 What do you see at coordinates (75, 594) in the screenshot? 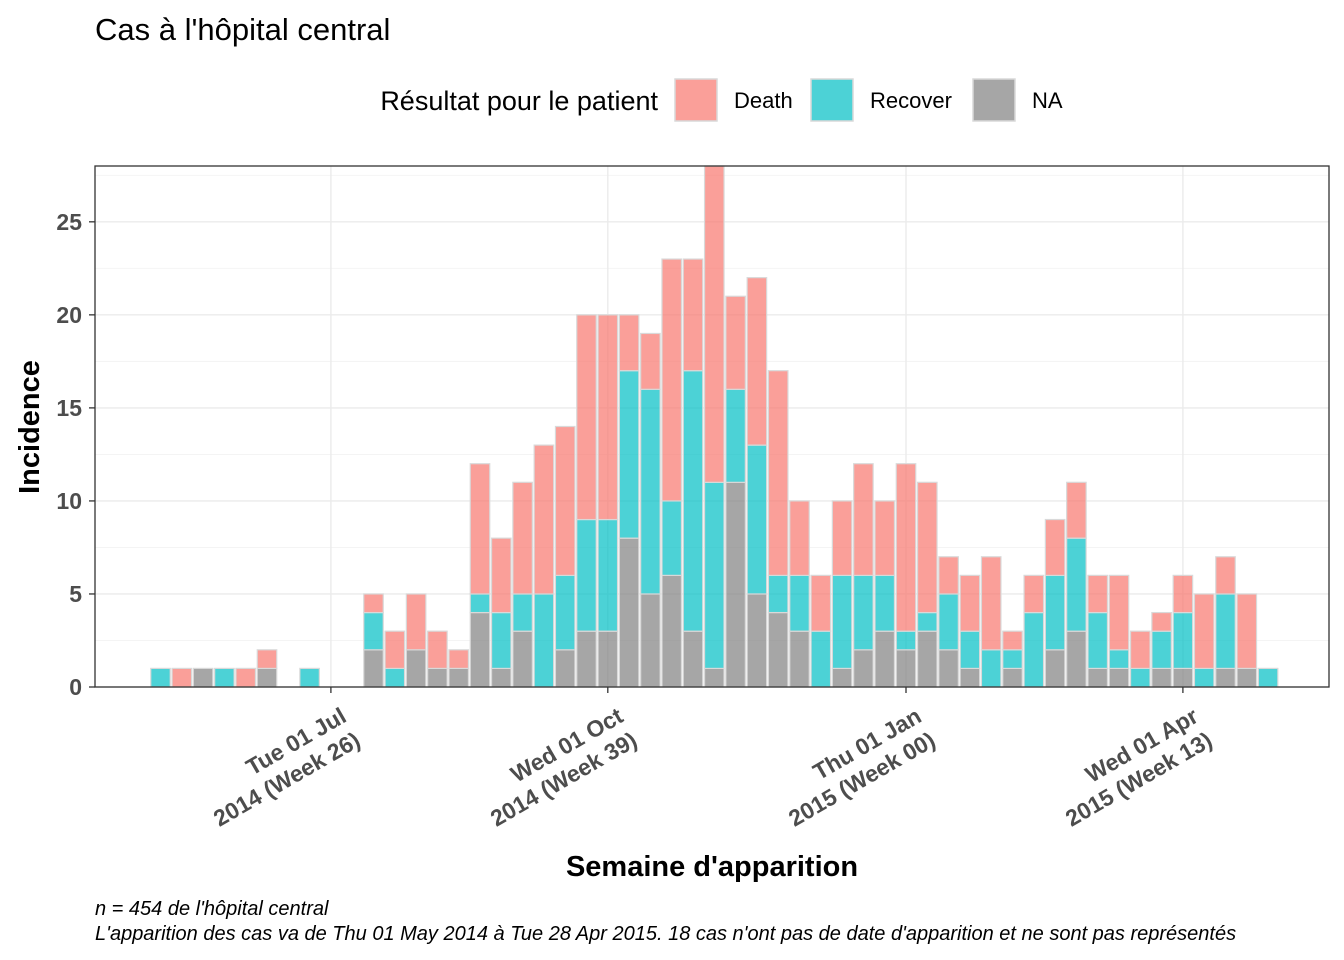
I see `y-tick-label: 5` at bounding box center [75, 594].